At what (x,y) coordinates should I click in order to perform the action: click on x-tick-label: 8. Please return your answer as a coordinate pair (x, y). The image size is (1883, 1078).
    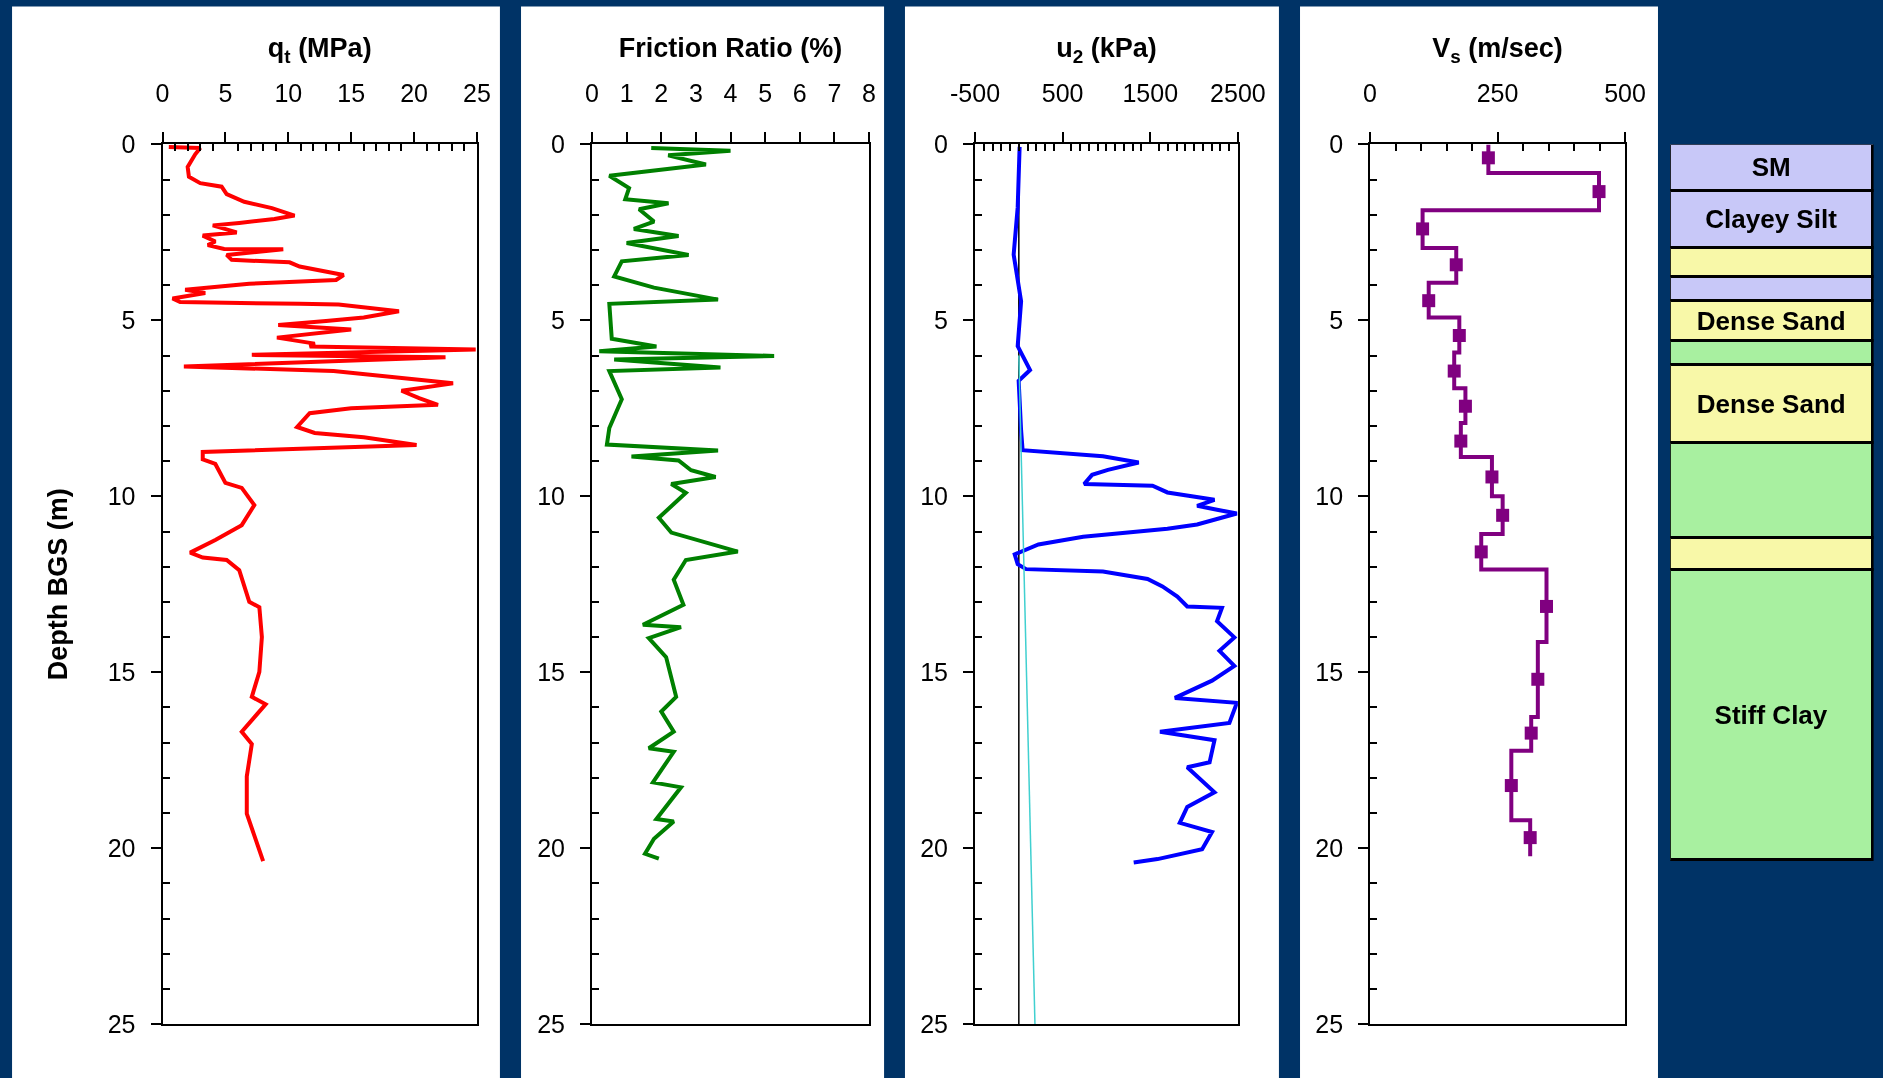
    Looking at the image, I should click on (869, 93).